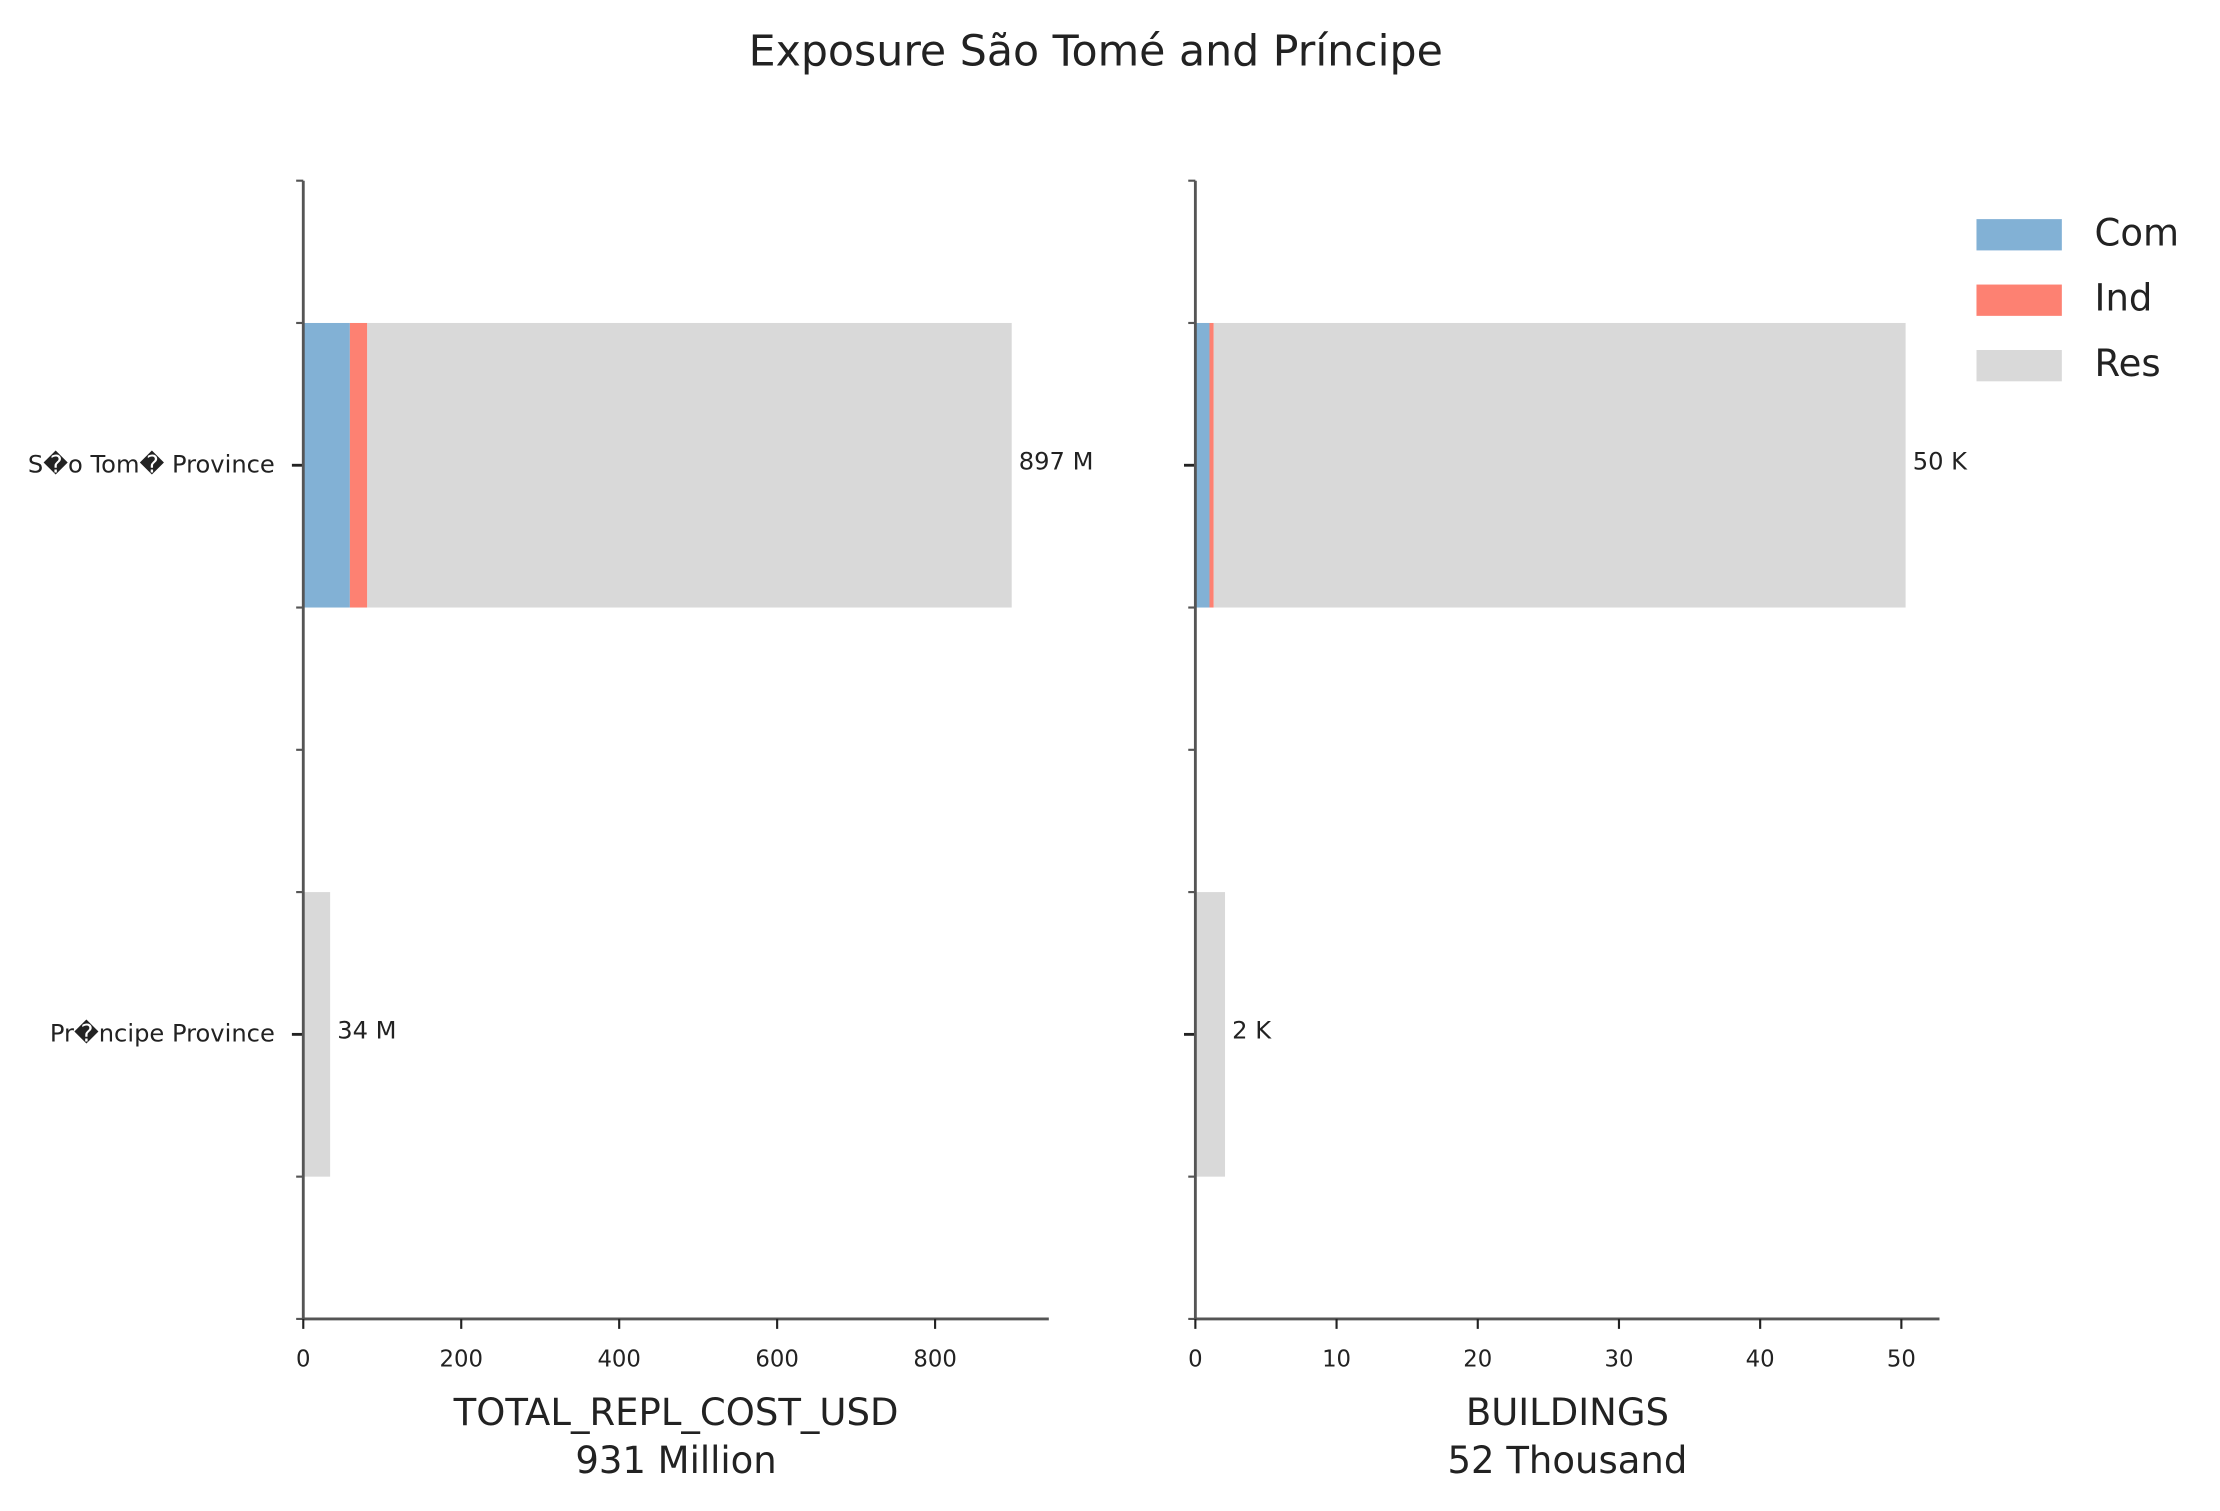 This screenshot has height=1511, width=2220. I want to click on total-label: 50 K, so click(1940, 461).